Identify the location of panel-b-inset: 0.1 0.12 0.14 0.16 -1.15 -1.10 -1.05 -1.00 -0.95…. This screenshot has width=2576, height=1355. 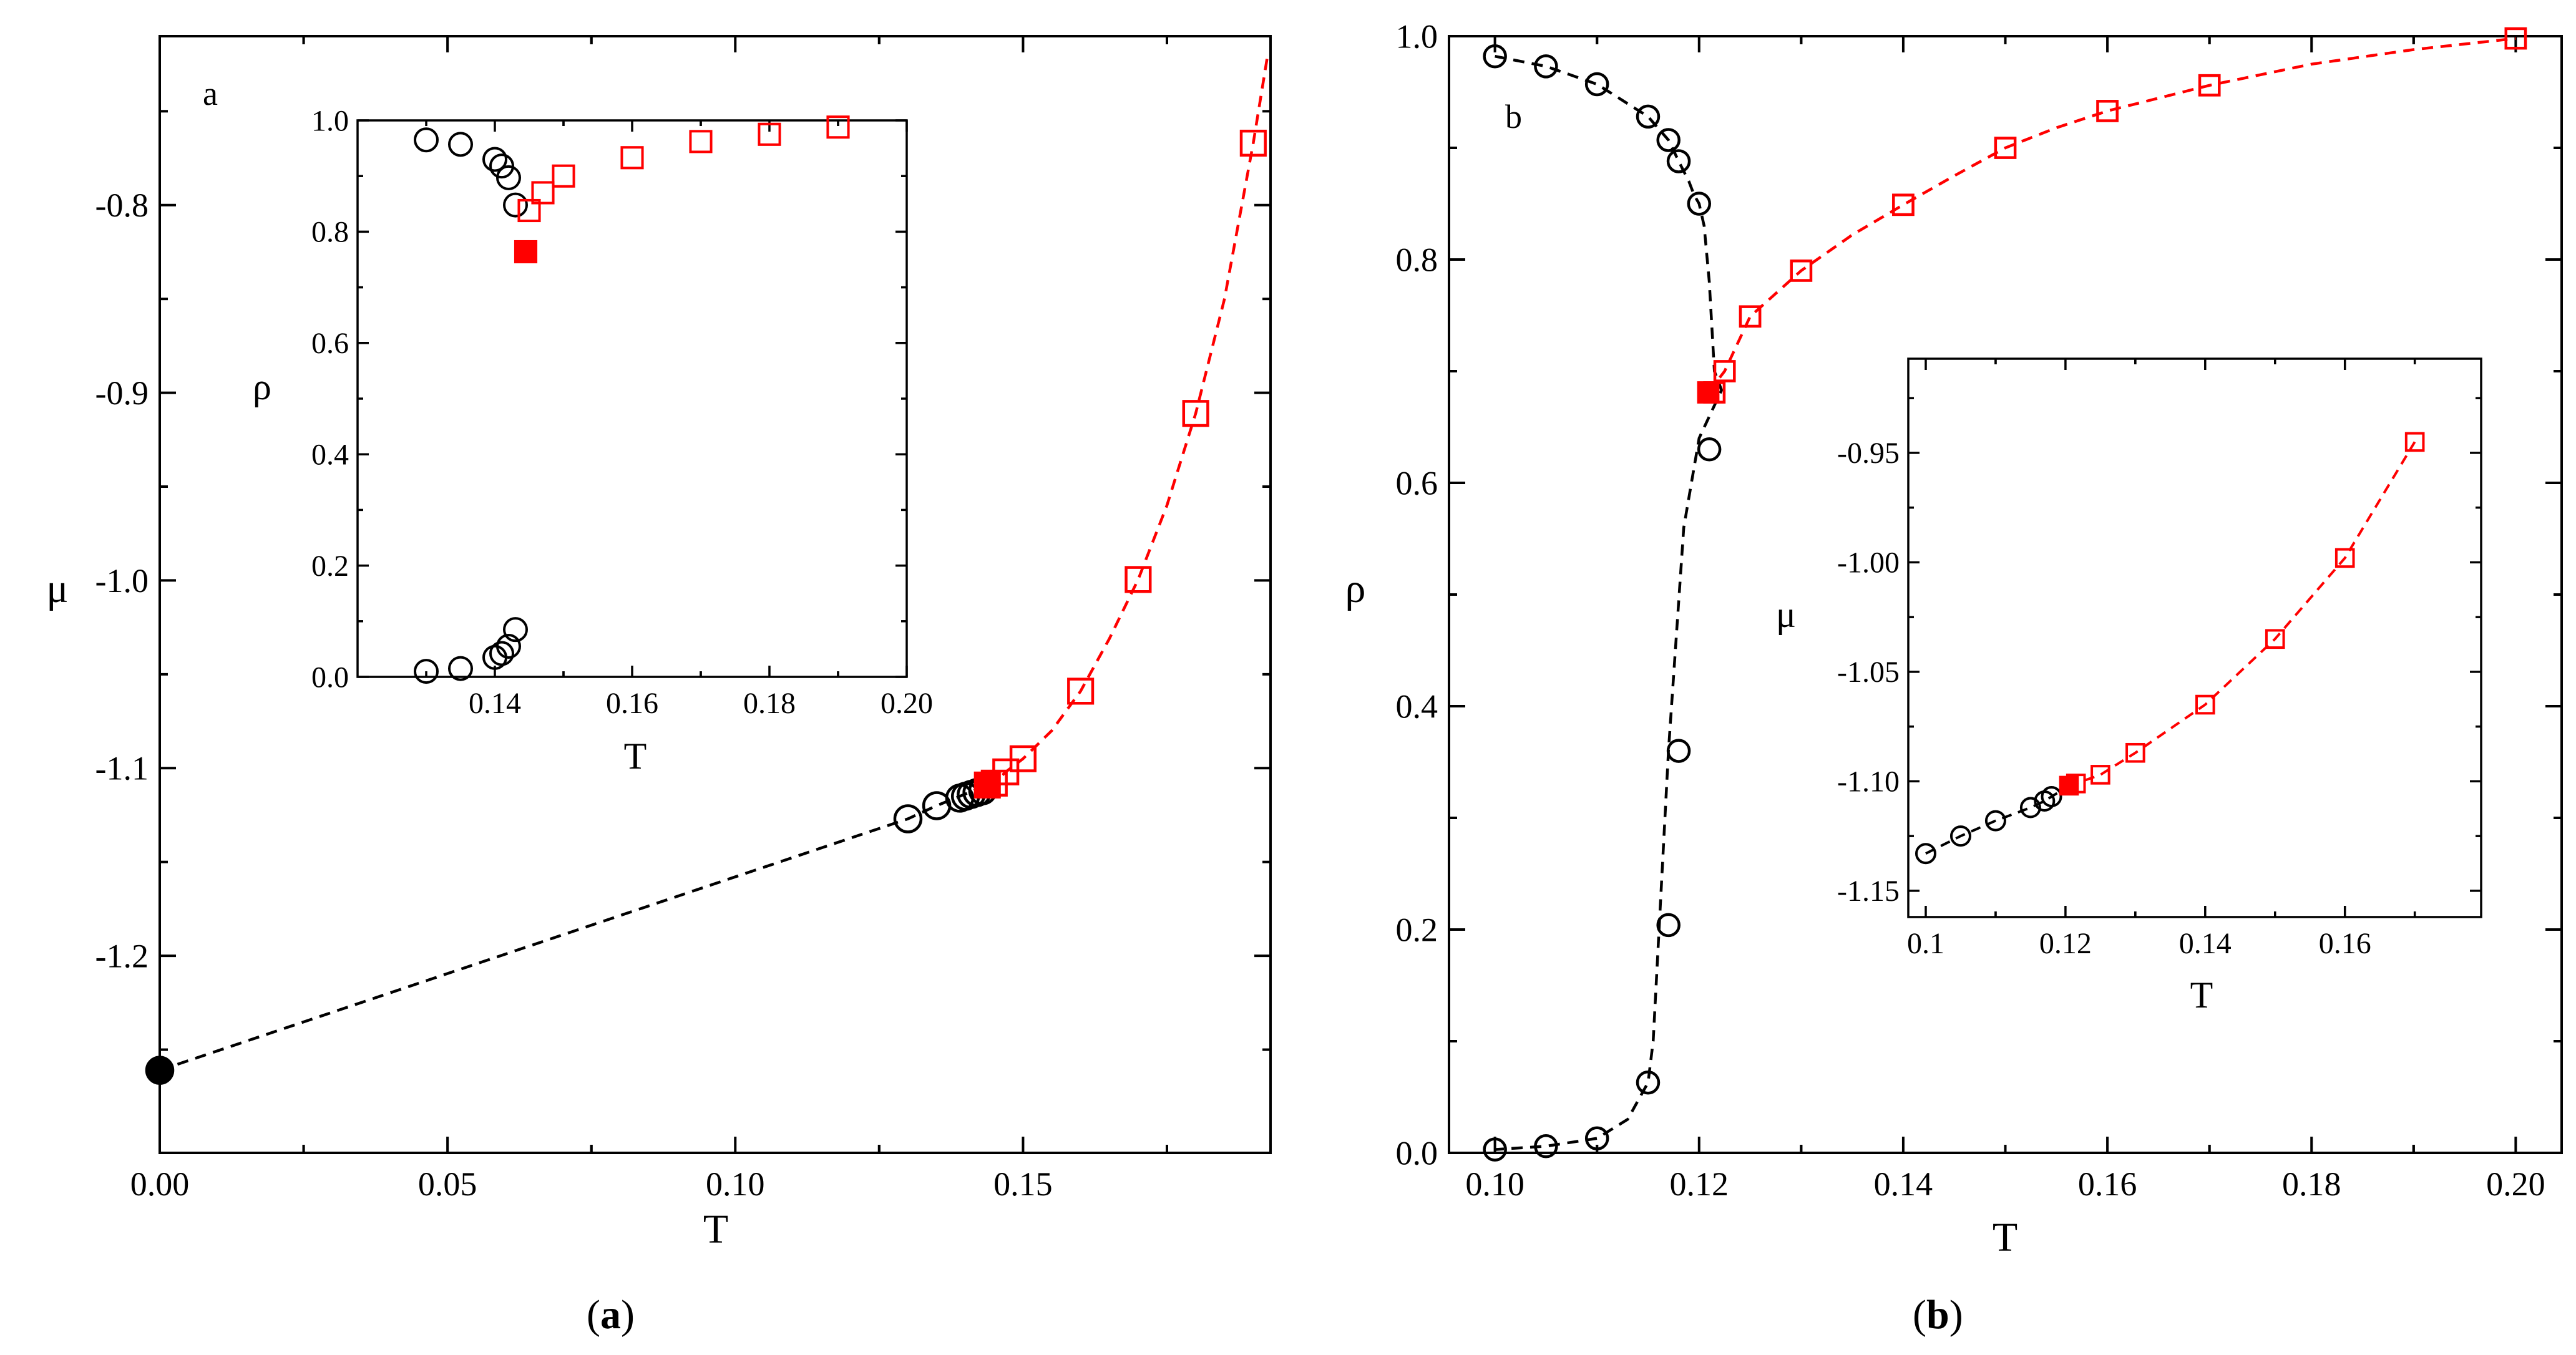
(2129, 686).